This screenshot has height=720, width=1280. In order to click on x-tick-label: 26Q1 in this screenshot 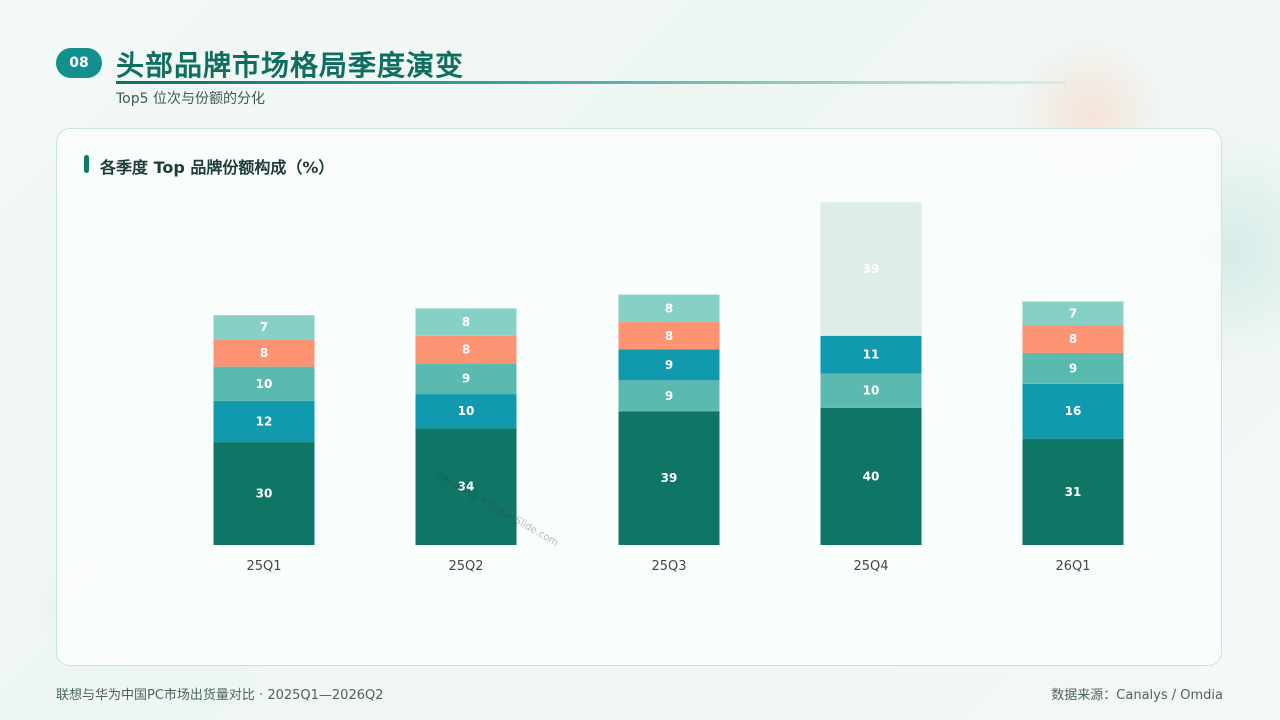, I will do `click(1072, 566)`.